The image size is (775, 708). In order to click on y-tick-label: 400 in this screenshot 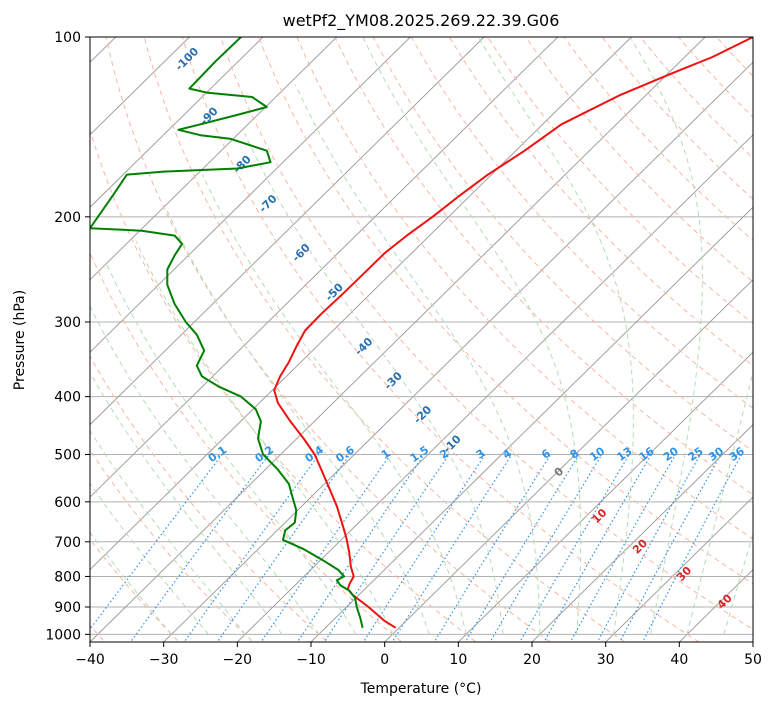, I will do `click(67, 398)`.